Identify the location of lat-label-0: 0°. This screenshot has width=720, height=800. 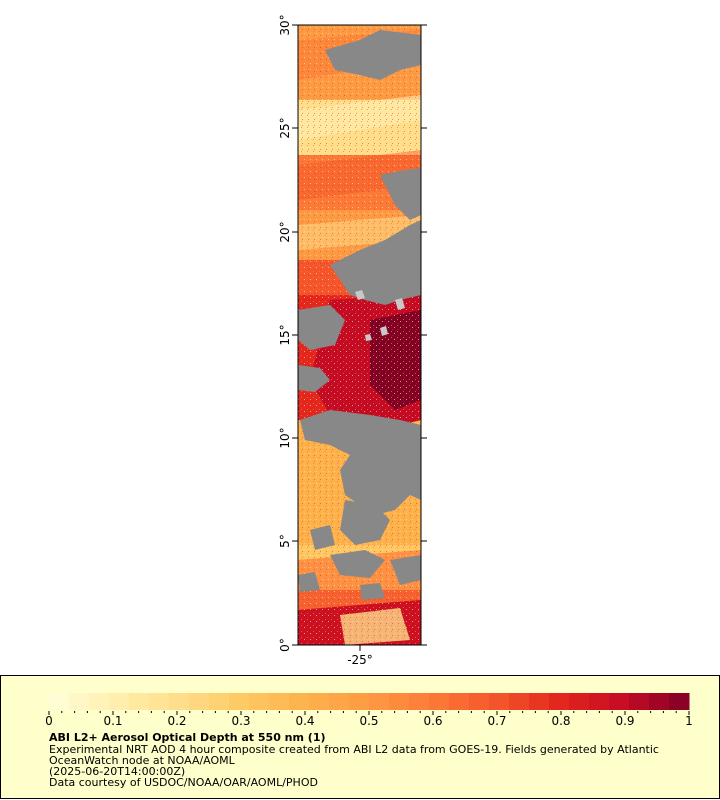
(285, 645).